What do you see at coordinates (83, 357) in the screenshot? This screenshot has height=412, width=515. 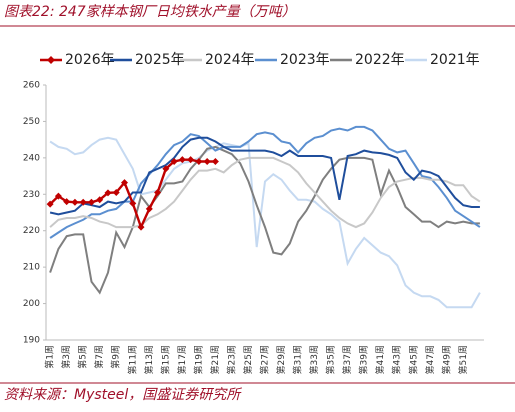 I see `x-tick-label: 第5周` at bounding box center [83, 357].